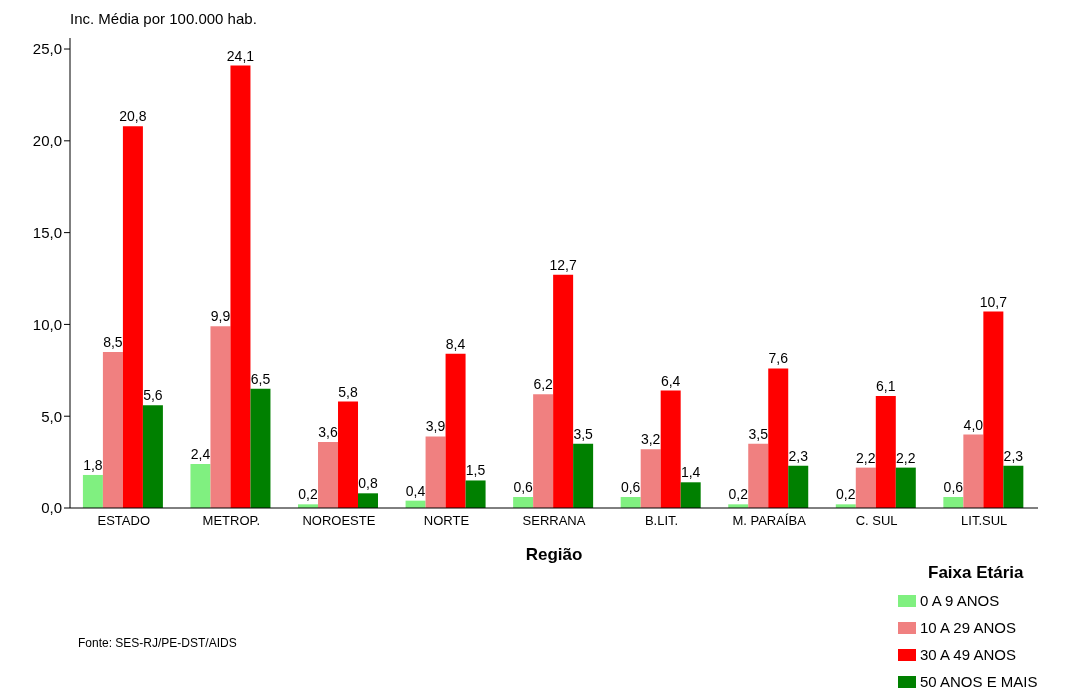  What do you see at coordinates (415, 490) in the screenshot?
I see `data-label: 0,4` at bounding box center [415, 490].